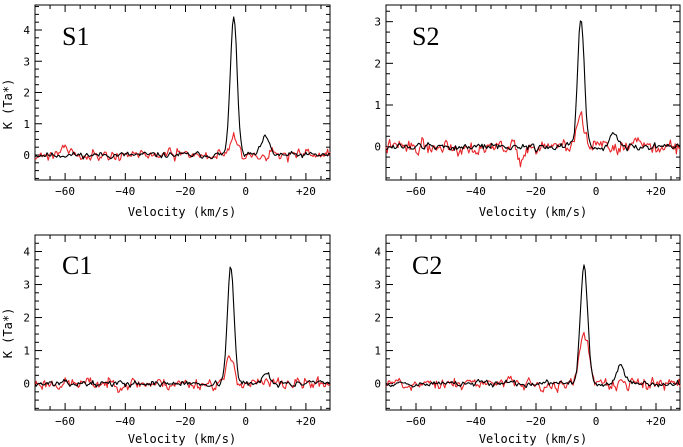 The width and height of the screenshot is (683, 447). Describe the element at coordinates (377, 85) in the screenshot. I see `y-tick-labels: 0 1 2 3` at that location.